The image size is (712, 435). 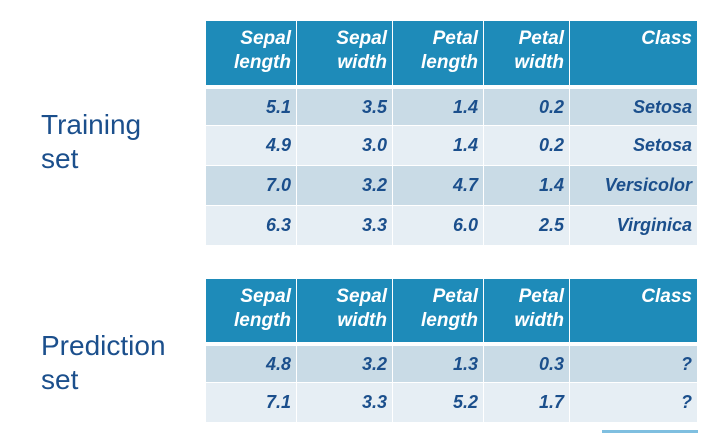 What do you see at coordinates (103, 363) in the screenshot?
I see `prediction-set-label: Prediction set` at bounding box center [103, 363].